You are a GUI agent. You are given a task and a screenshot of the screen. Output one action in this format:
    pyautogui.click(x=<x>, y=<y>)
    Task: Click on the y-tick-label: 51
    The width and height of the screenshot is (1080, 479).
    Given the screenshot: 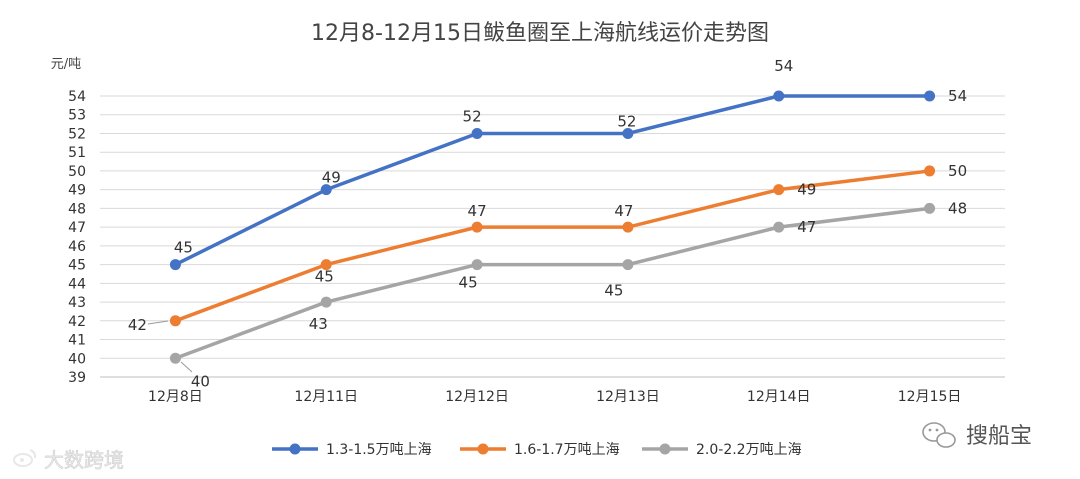 What is the action you would take?
    pyautogui.click(x=77, y=153)
    